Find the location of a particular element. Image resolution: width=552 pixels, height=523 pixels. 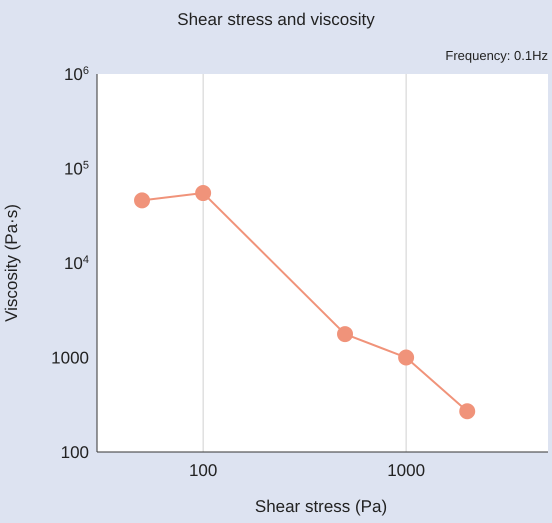

x-axis-title: Shear stress (Pa) is located at coordinates (321, 507).